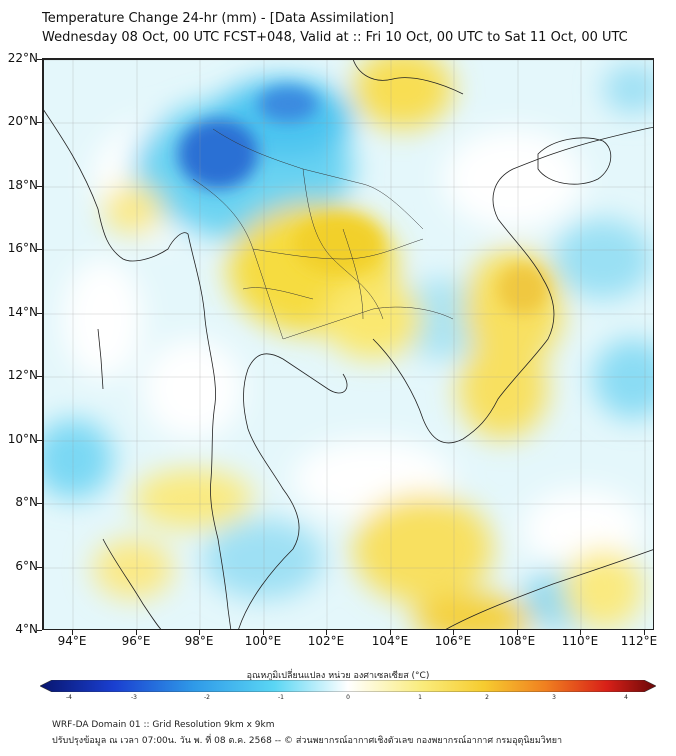 The width and height of the screenshot is (676, 756). Describe the element at coordinates (639, 641) in the screenshot. I see `lon-label-112e: 112°E` at that location.